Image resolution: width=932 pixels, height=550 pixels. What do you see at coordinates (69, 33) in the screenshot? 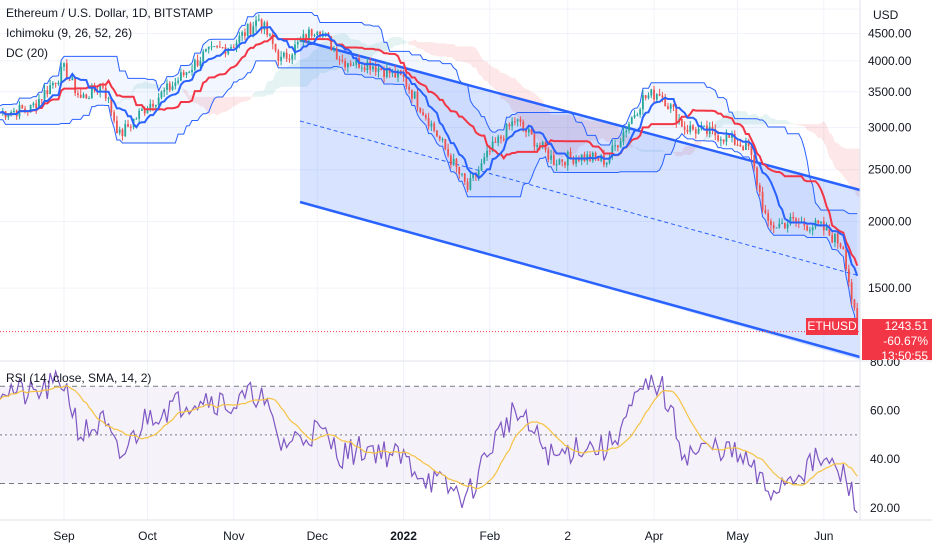
I see `ichimoku-legend: Ichimoku (9, 26, 52, 26)` at bounding box center [69, 33].